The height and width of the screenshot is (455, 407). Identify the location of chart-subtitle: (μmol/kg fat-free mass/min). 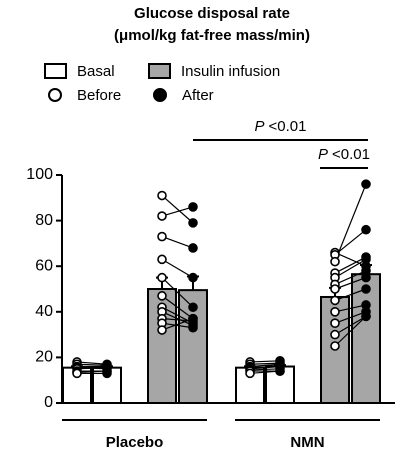
(212, 35).